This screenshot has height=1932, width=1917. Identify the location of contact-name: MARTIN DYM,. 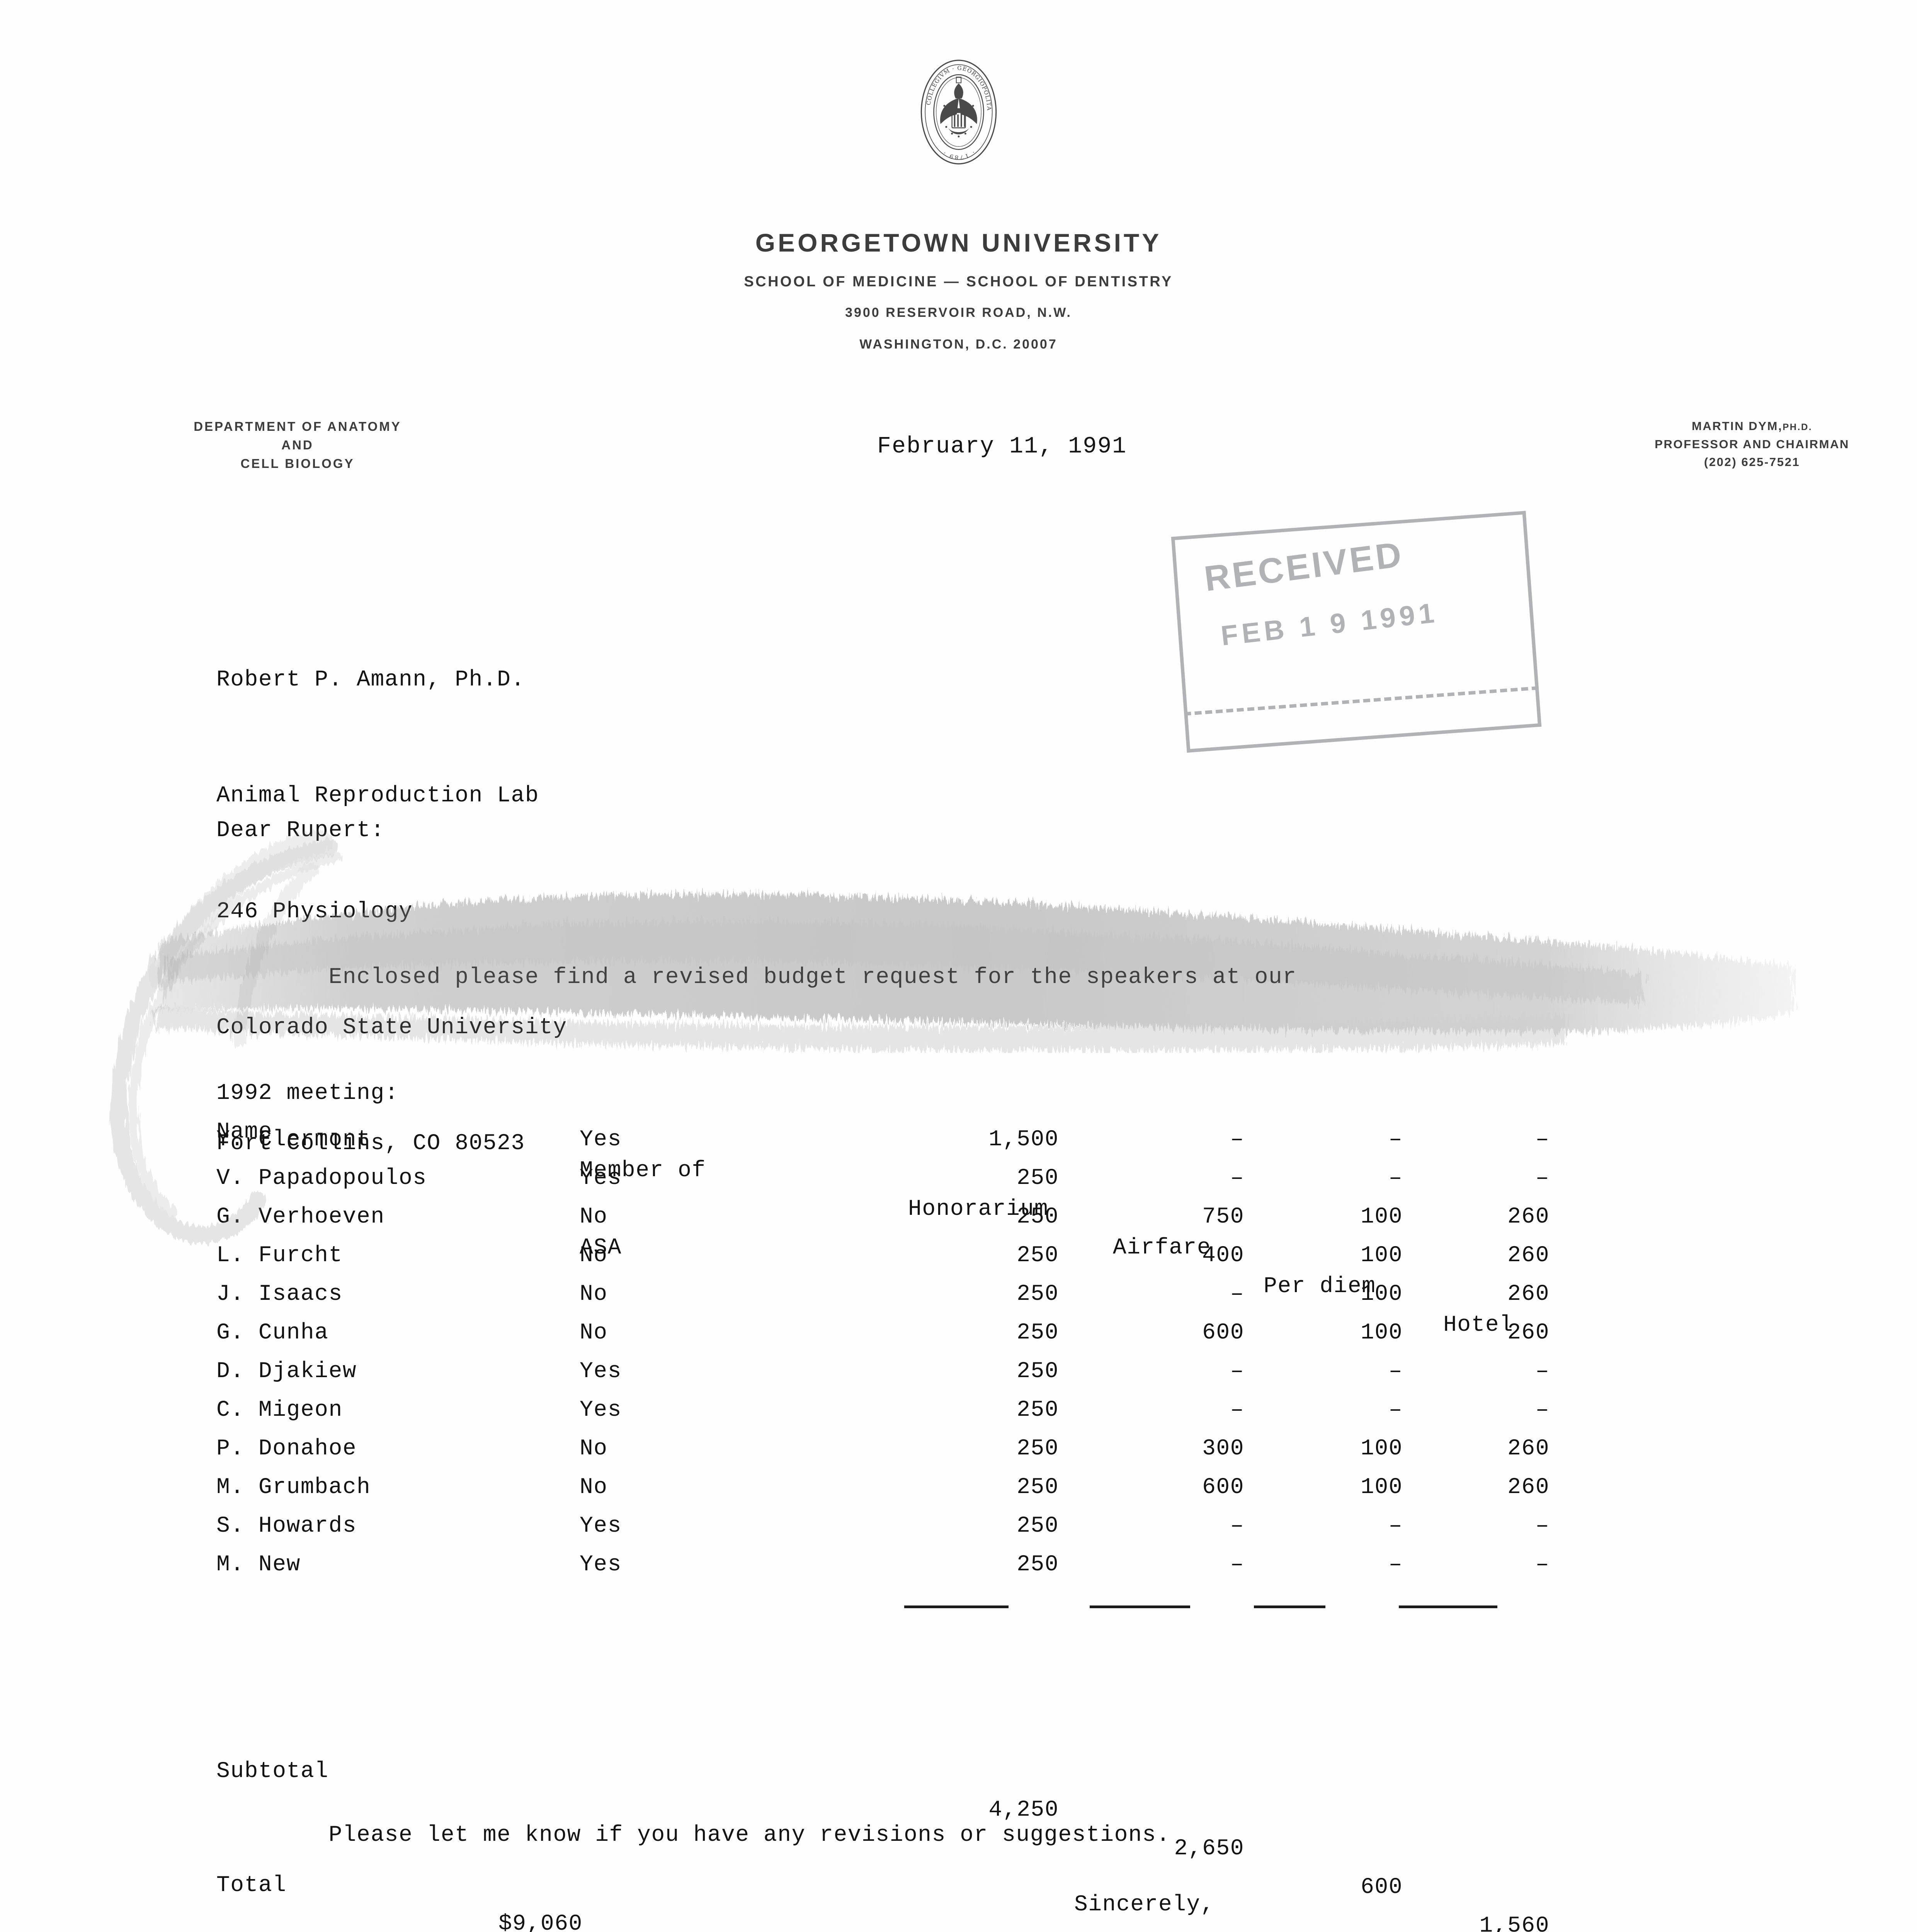
(1737, 426).